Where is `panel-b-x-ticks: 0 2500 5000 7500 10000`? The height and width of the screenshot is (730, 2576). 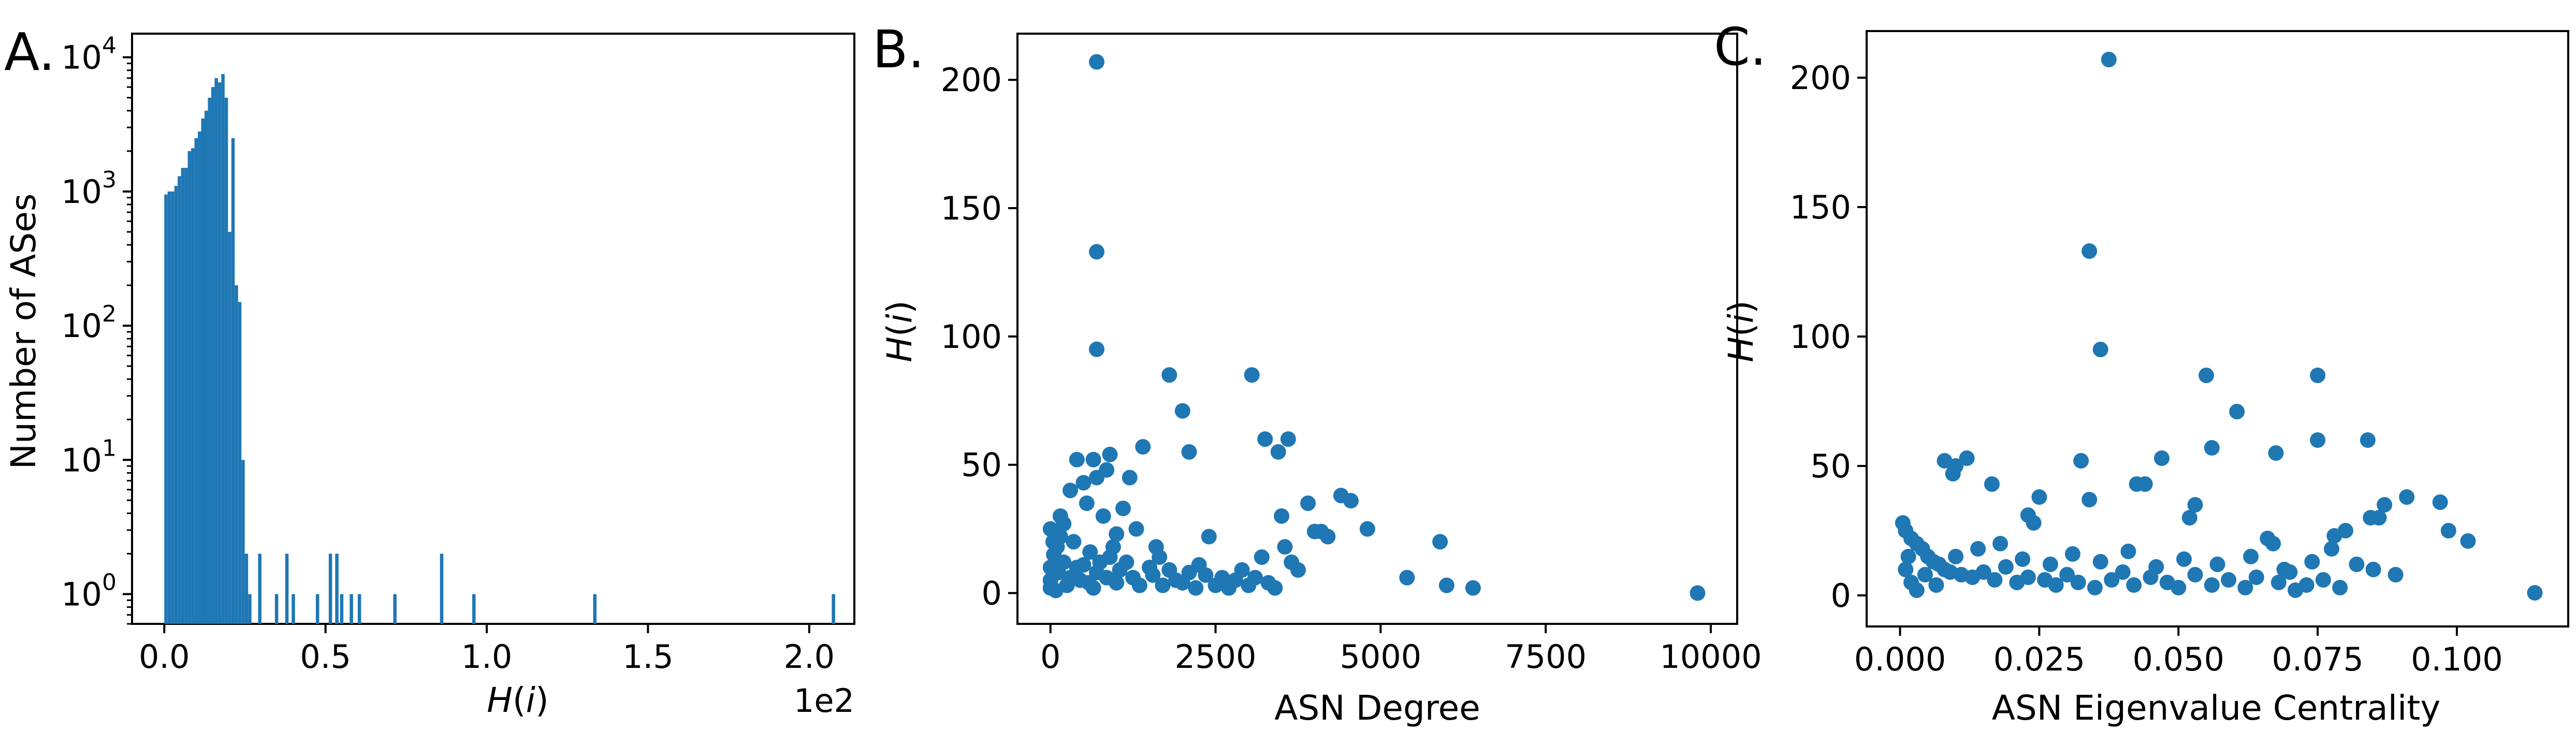
panel-b-x-ticks: 0 2500 5000 7500 10000 is located at coordinates (1401, 650).